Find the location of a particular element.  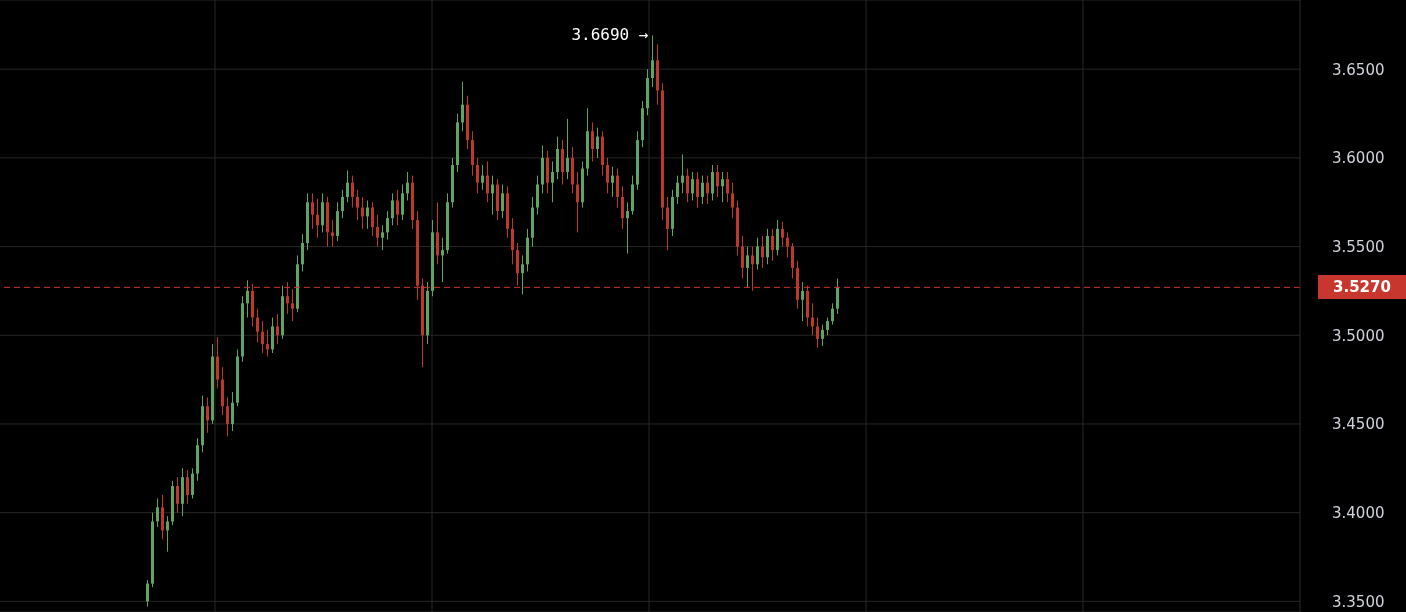

y-tick-label: 3.6000 is located at coordinates (1358, 158).